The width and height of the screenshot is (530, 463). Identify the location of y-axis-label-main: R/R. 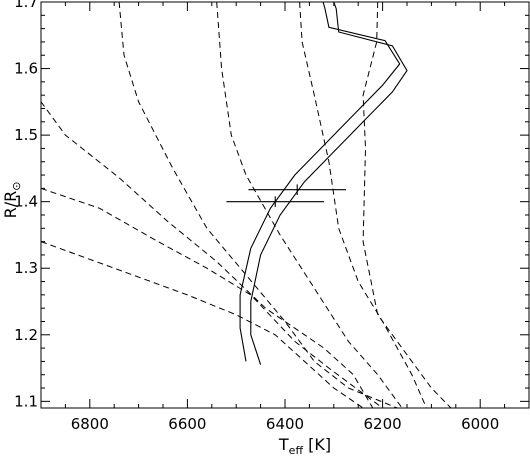
(10, 205).